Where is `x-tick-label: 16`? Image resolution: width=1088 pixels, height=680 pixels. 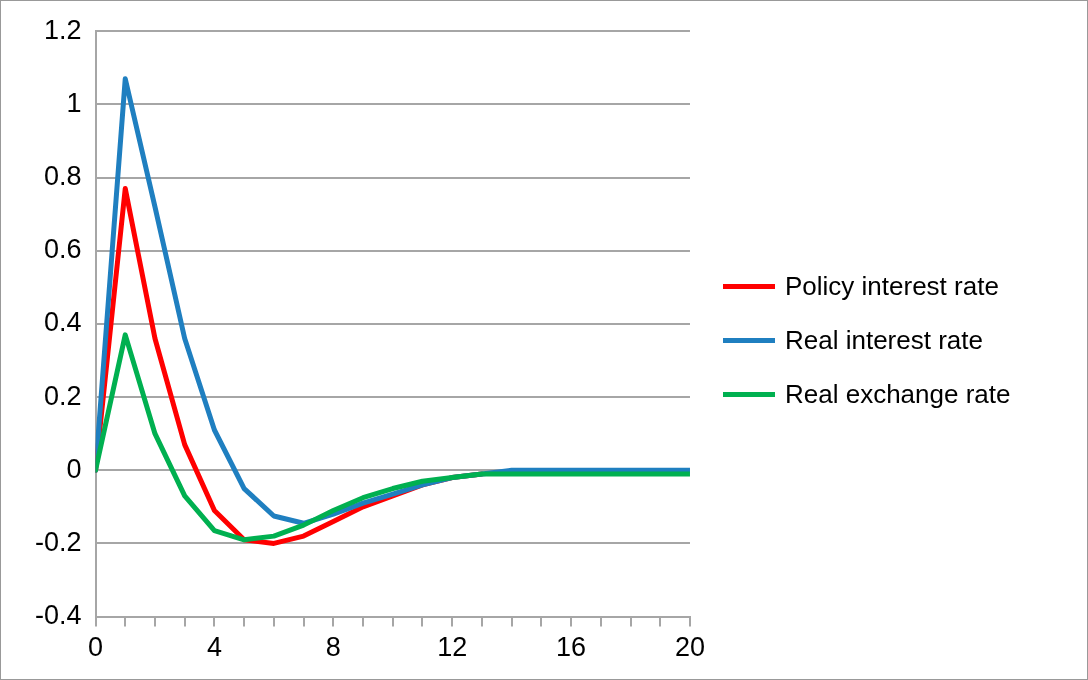
x-tick-label: 16 is located at coordinates (571, 647).